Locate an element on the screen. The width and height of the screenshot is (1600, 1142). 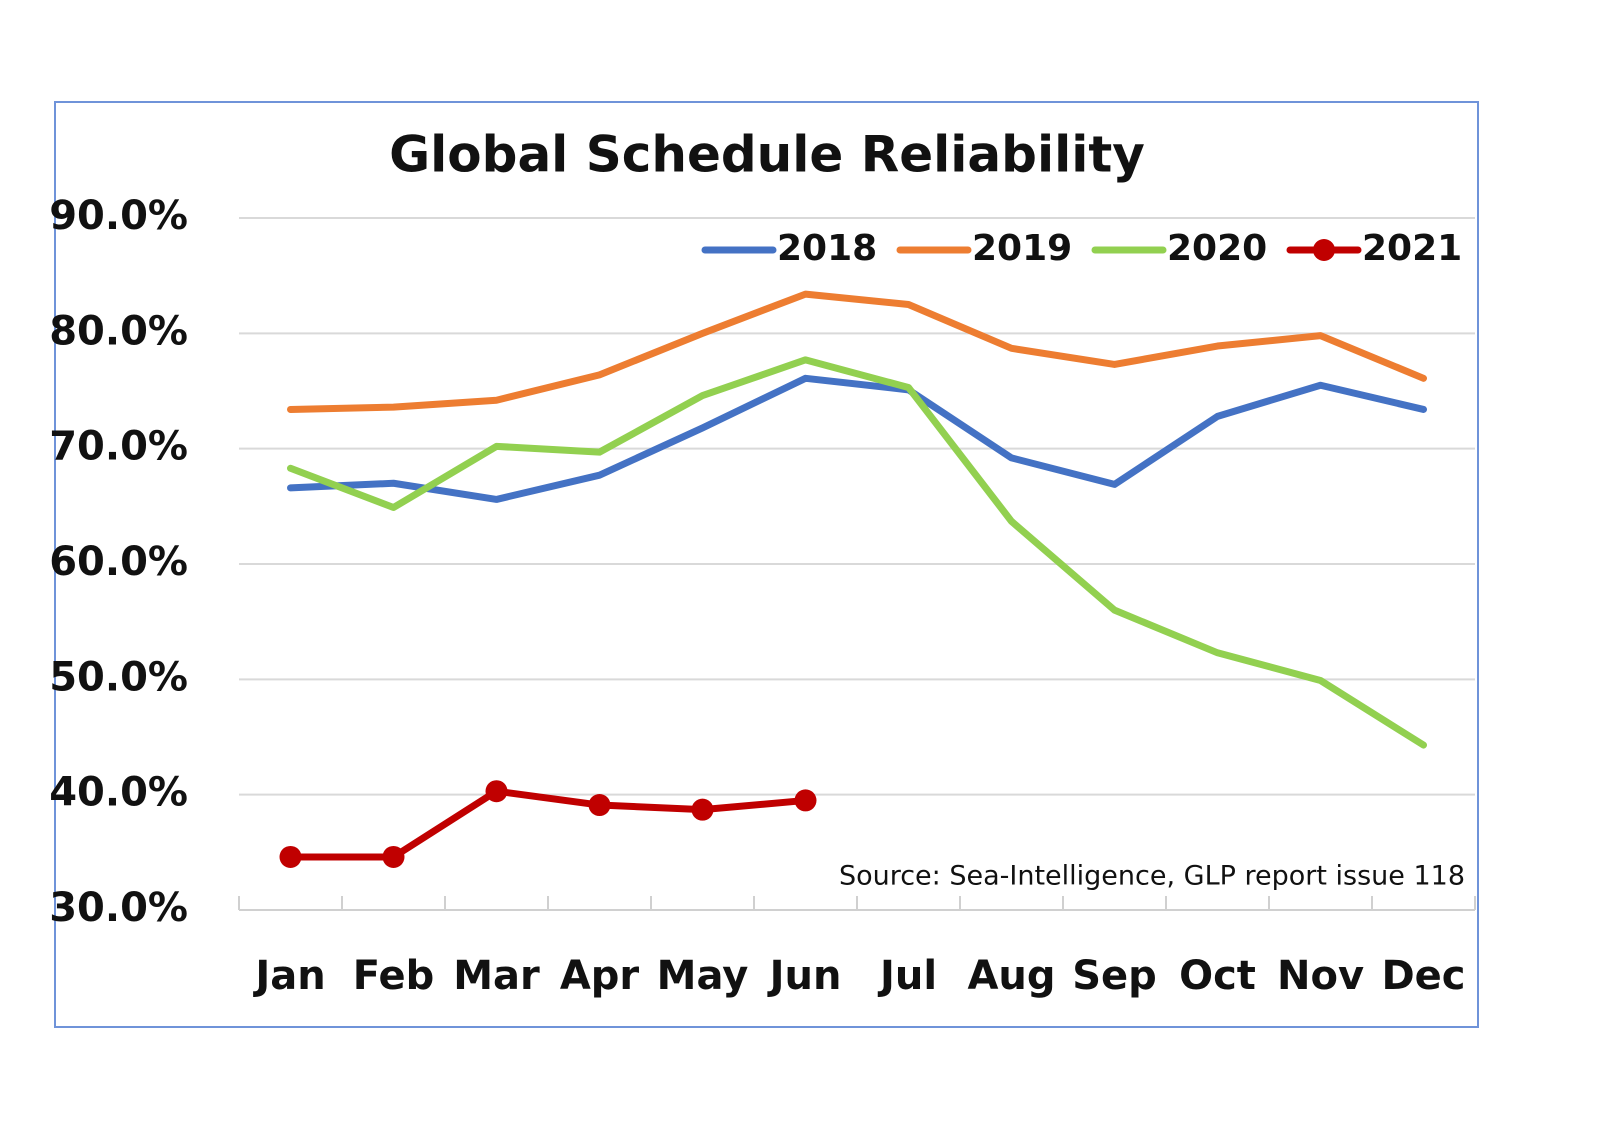
y-tick-label: 40.0% is located at coordinates (118, 793).